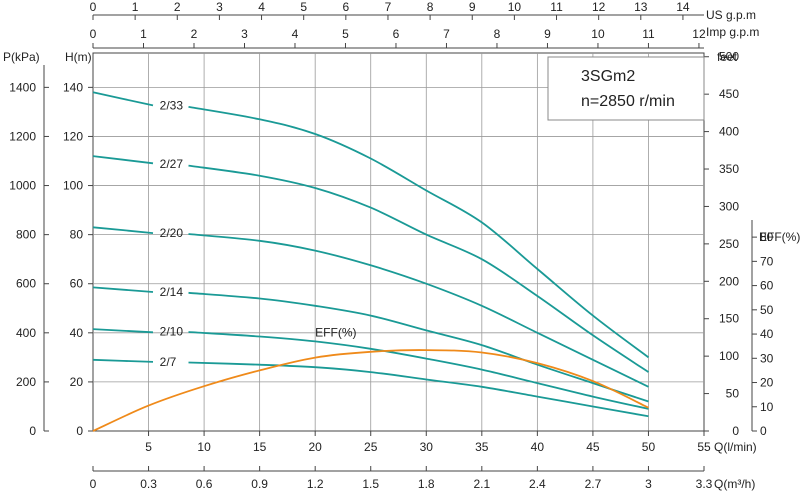 The image size is (800, 494). What do you see at coordinates (704, 447) in the screenshot?
I see `x-tick-label-lmin: 55` at bounding box center [704, 447].